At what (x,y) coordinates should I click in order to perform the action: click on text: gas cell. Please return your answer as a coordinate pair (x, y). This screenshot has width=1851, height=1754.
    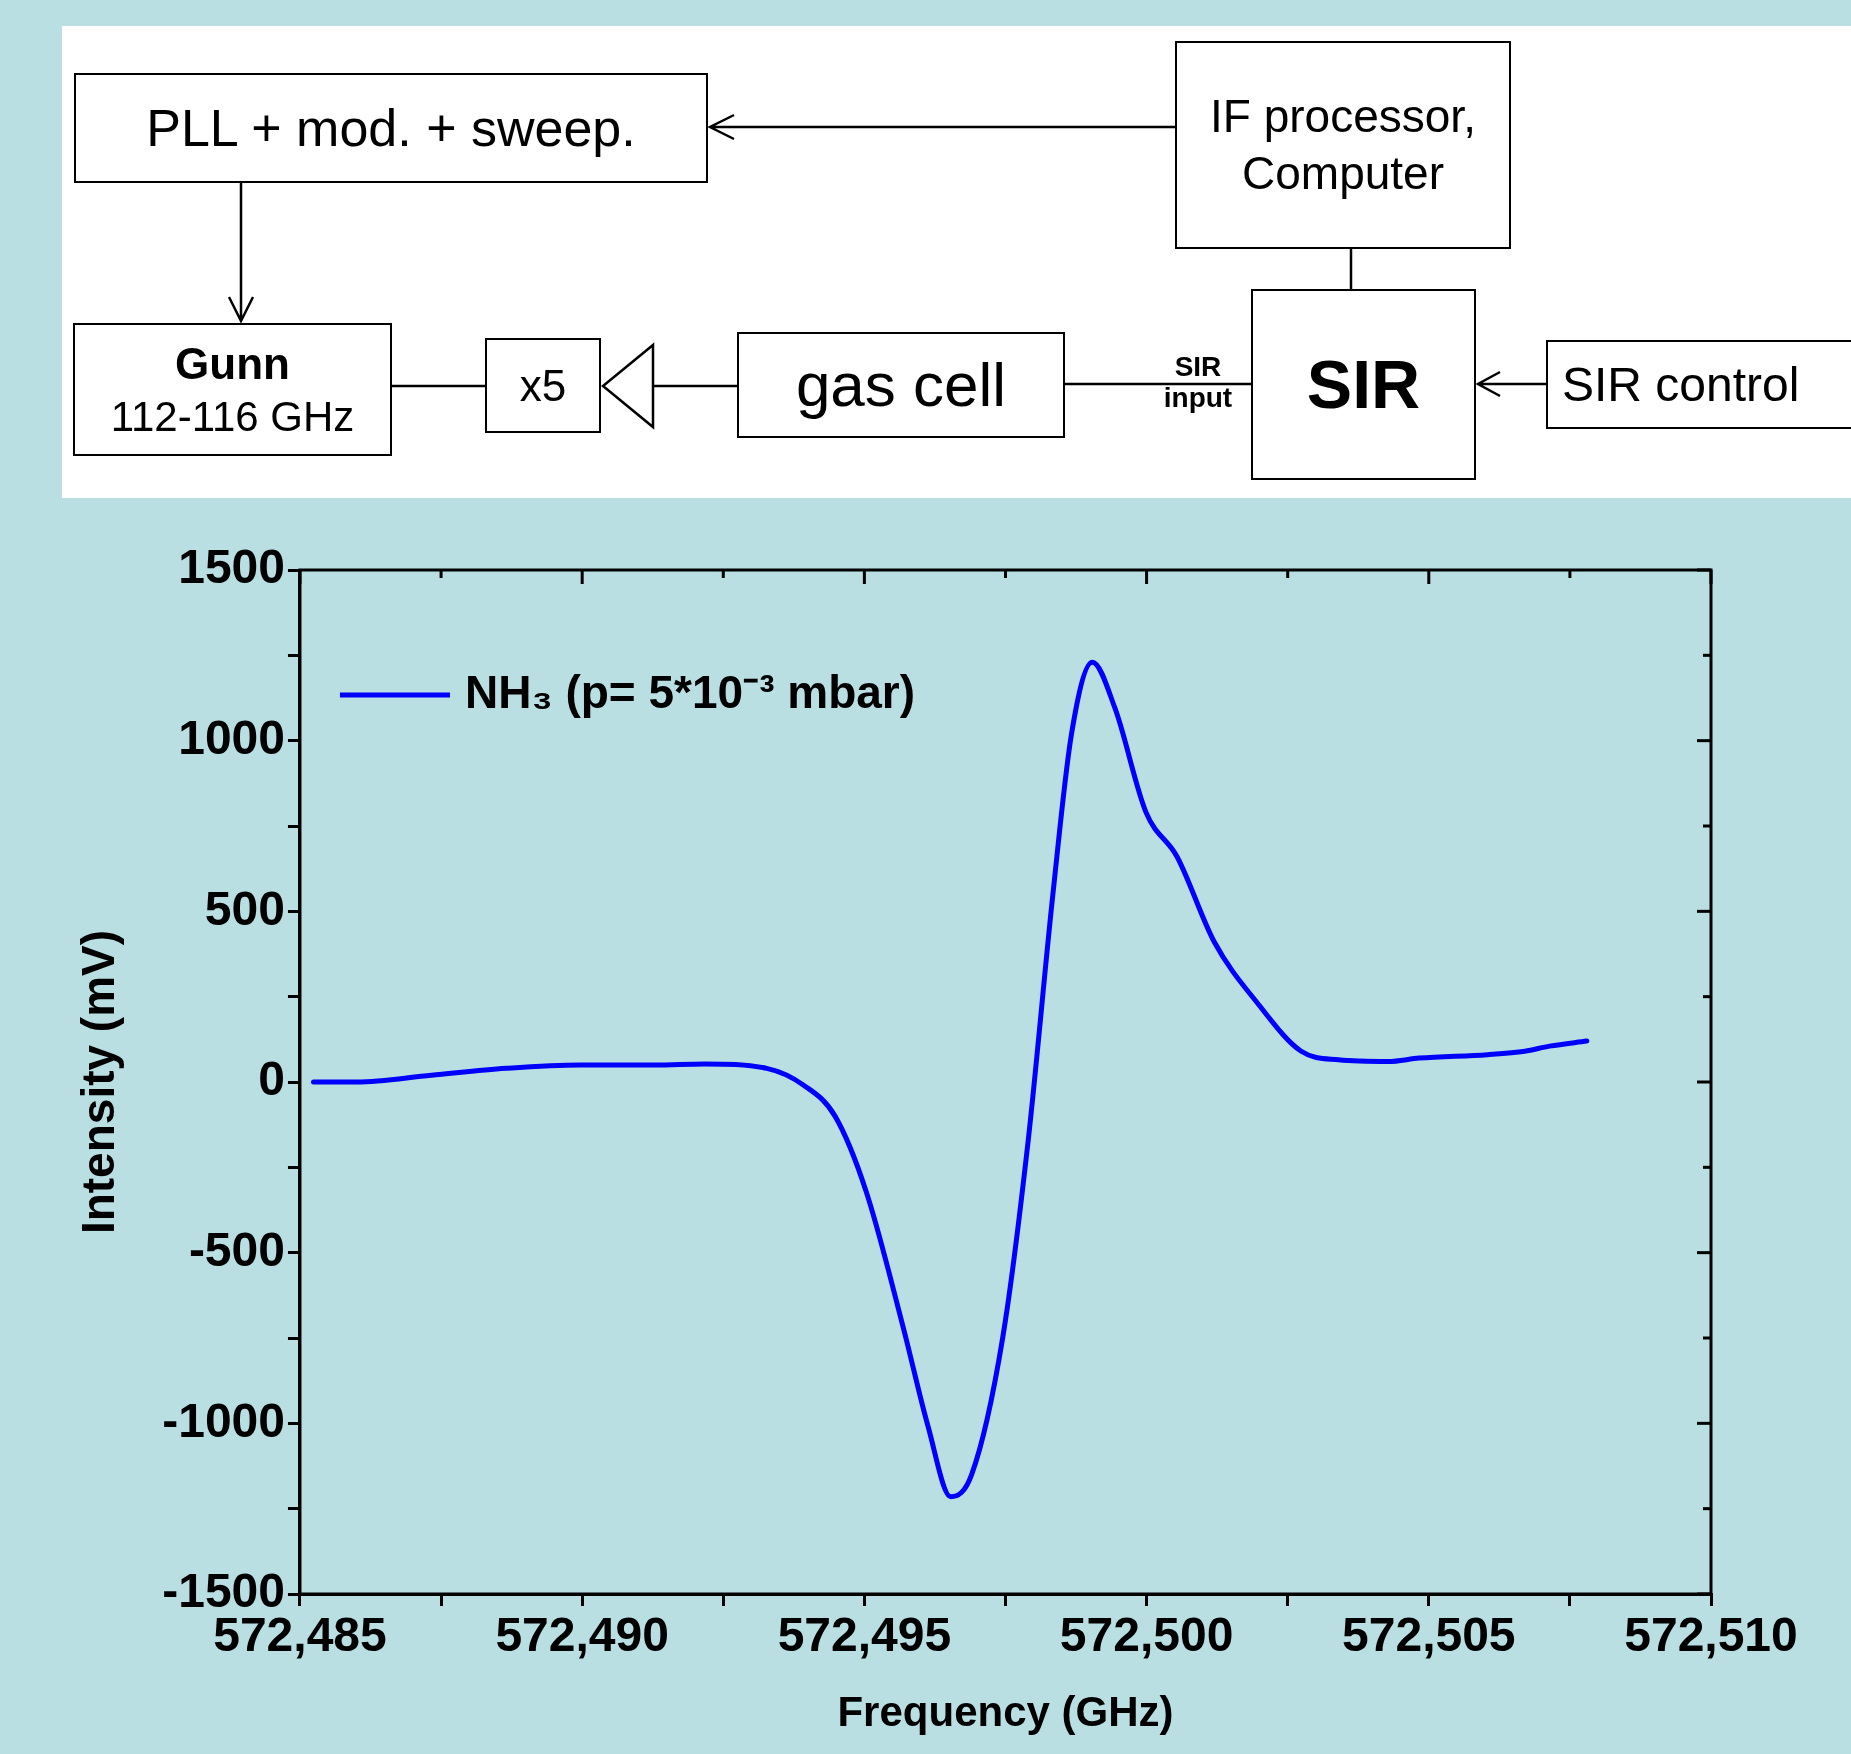
    Looking at the image, I should click on (901, 385).